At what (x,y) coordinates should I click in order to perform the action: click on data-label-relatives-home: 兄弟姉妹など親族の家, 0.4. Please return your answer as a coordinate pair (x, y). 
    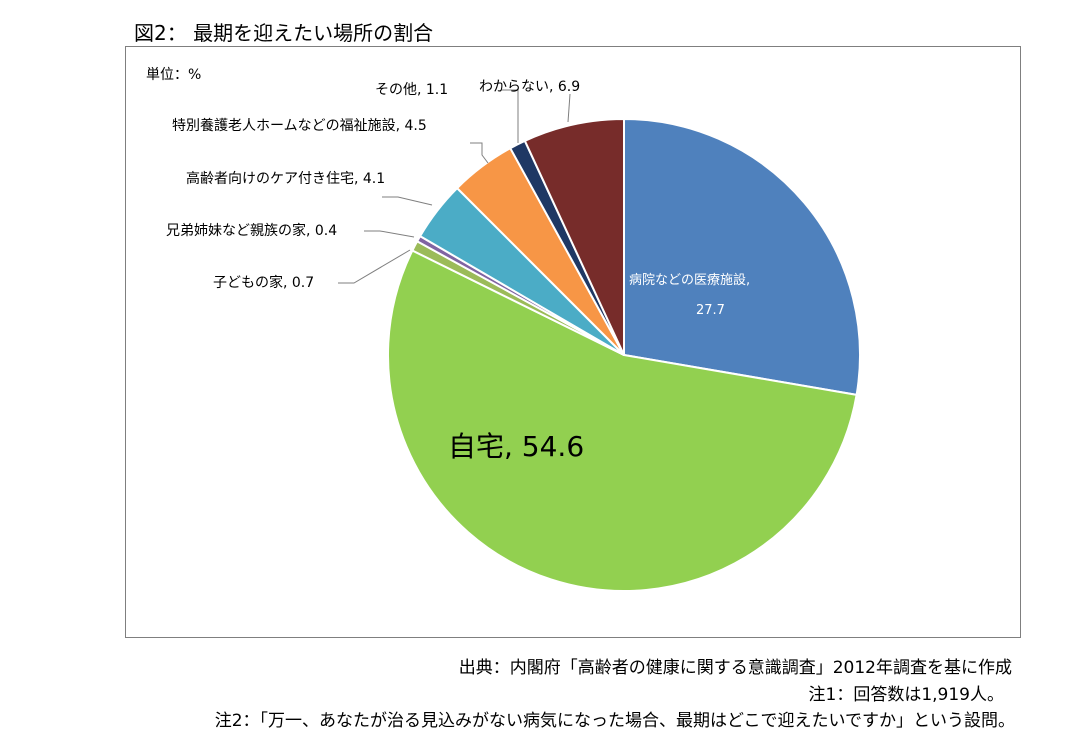
    Looking at the image, I should click on (251, 230).